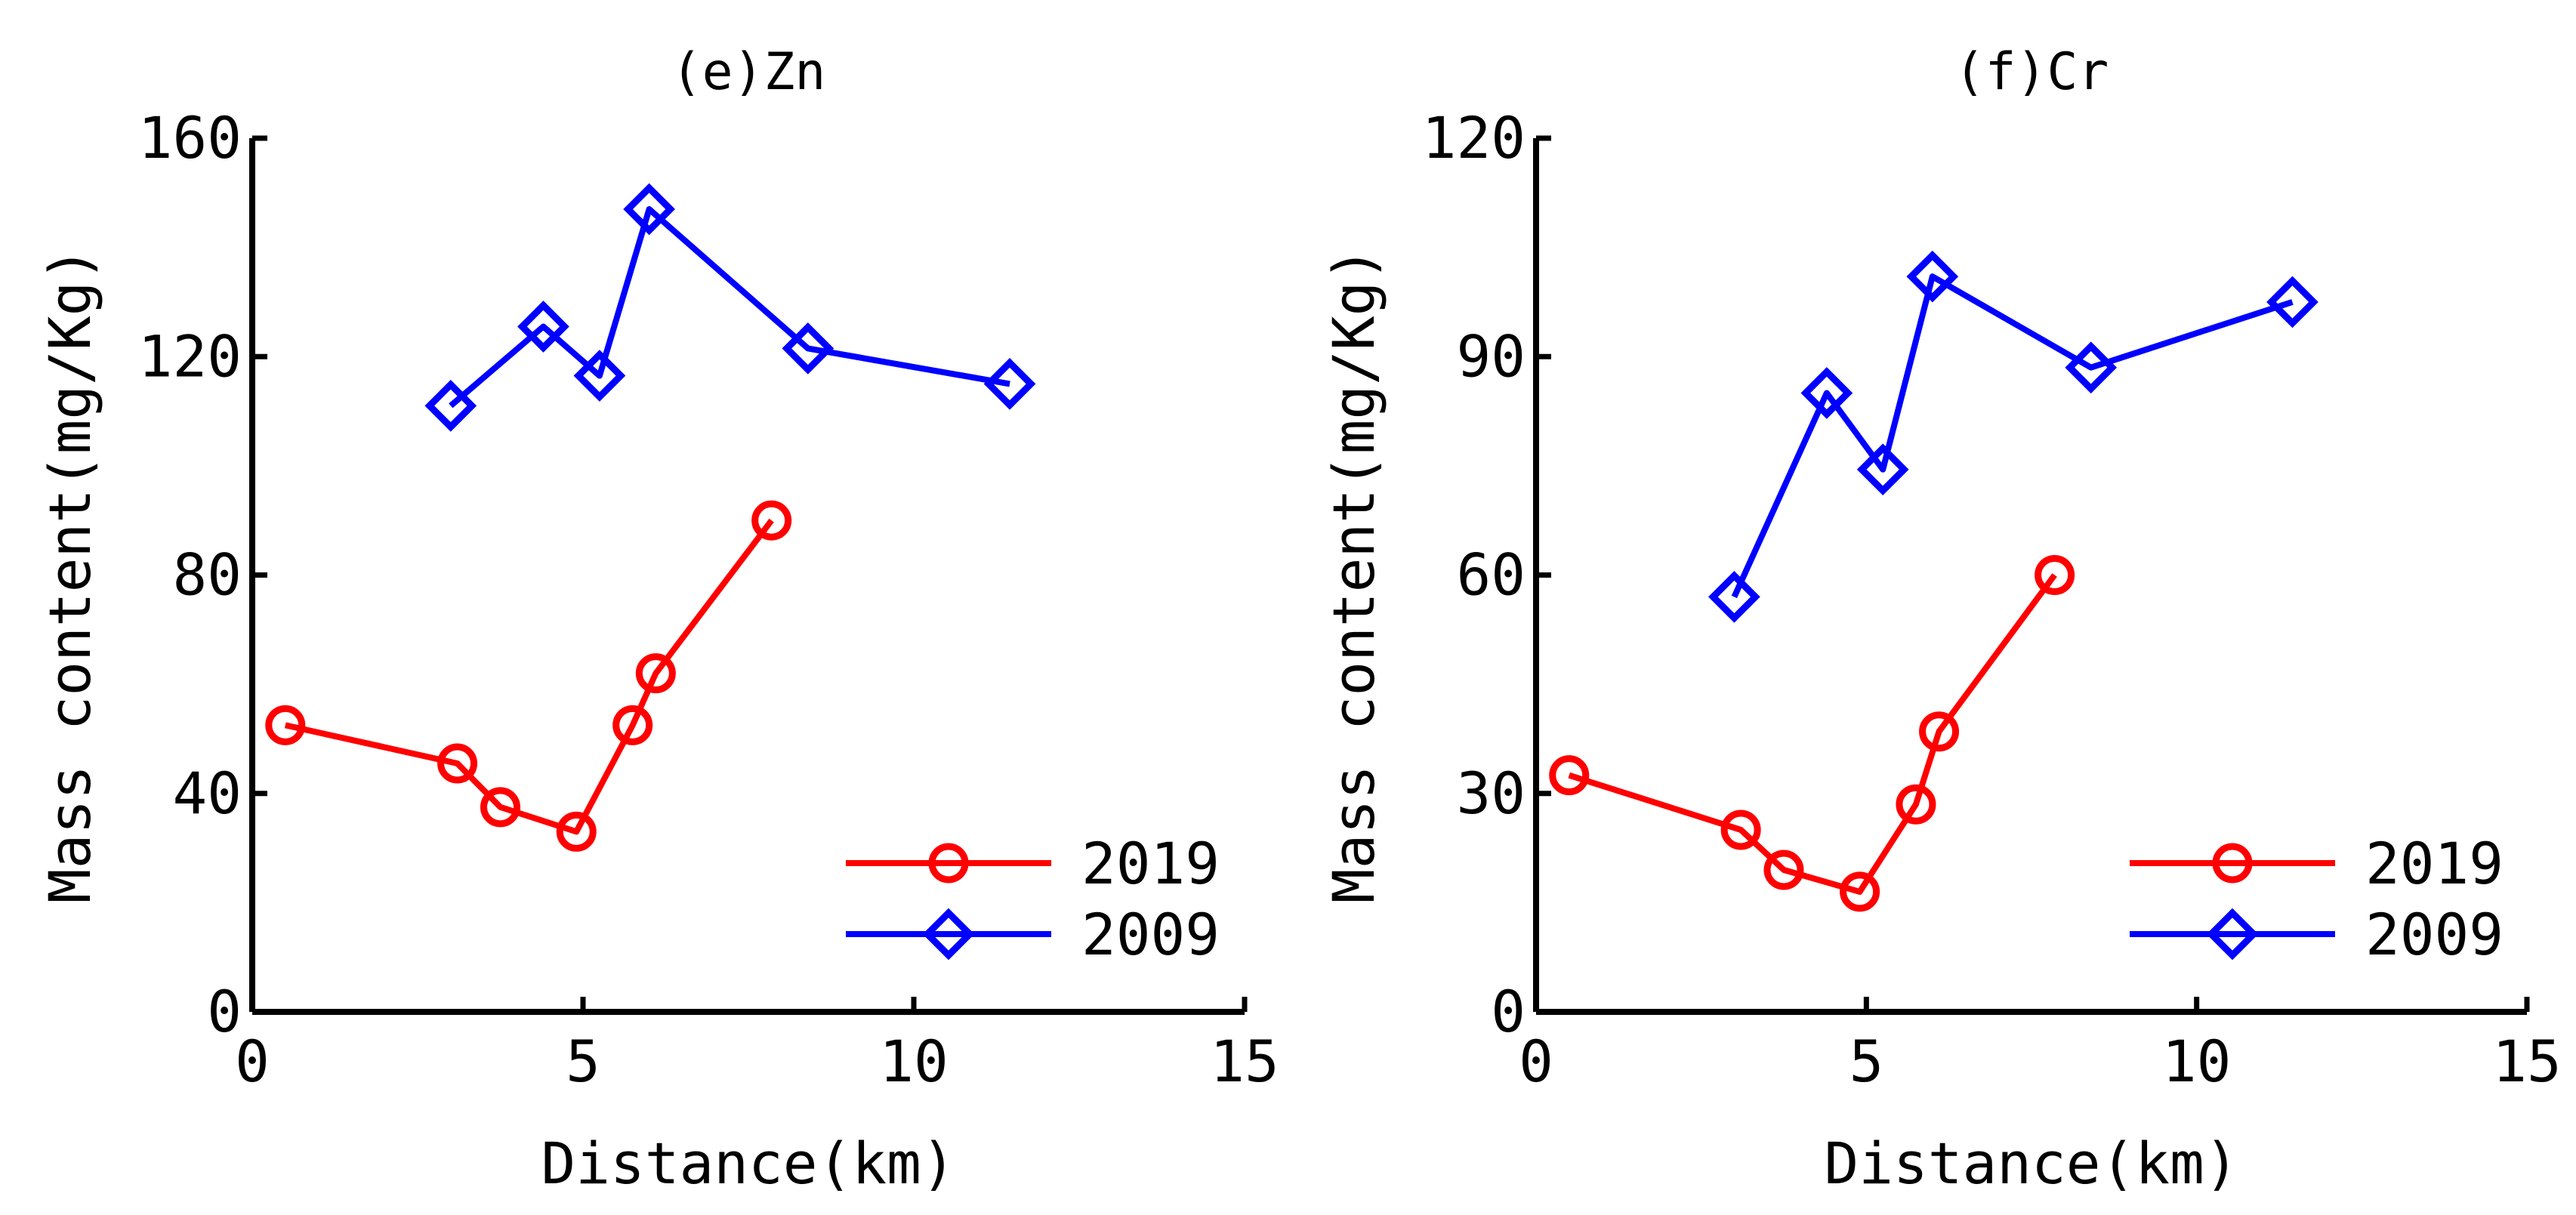  What do you see at coordinates (190, 137) in the screenshot?
I see `y-tick-label: 160` at bounding box center [190, 137].